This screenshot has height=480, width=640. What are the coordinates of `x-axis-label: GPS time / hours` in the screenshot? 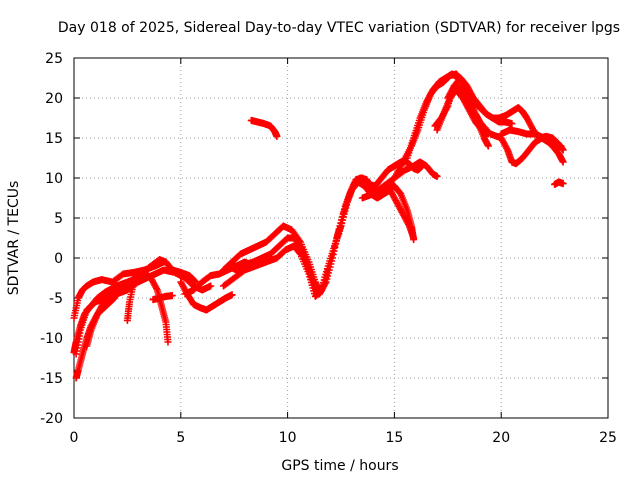 It's located at (339, 466).